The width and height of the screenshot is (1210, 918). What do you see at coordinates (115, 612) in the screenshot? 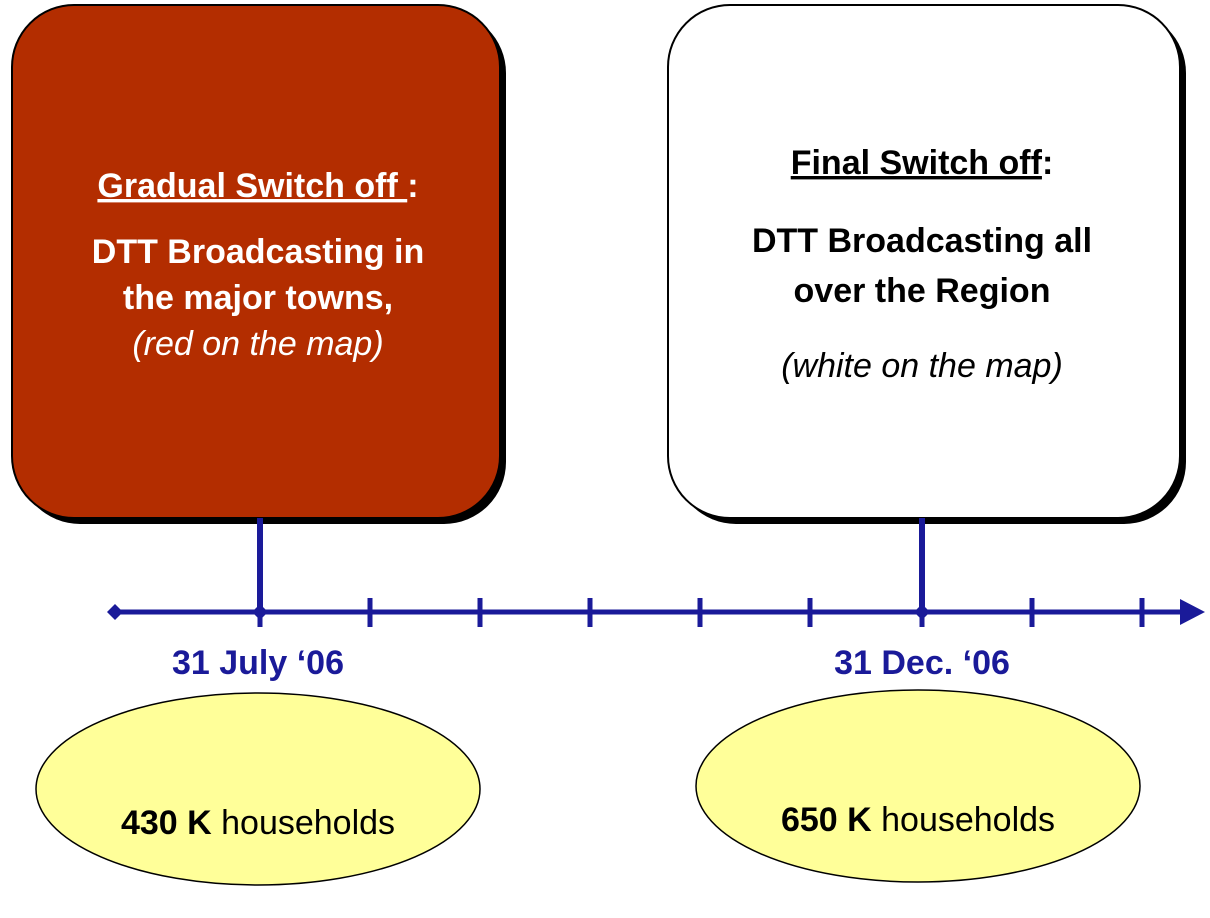
I see `axis-start` at bounding box center [115, 612].